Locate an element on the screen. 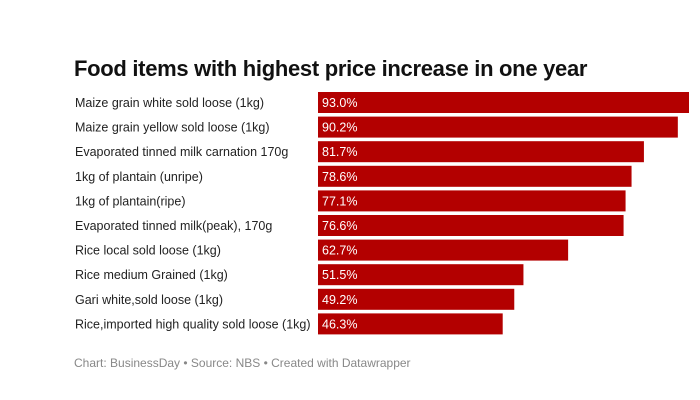 The height and width of the screenshot is (400, 700). category-label: 1kg of plantain(ripe) is located at coordinates (130, 201).